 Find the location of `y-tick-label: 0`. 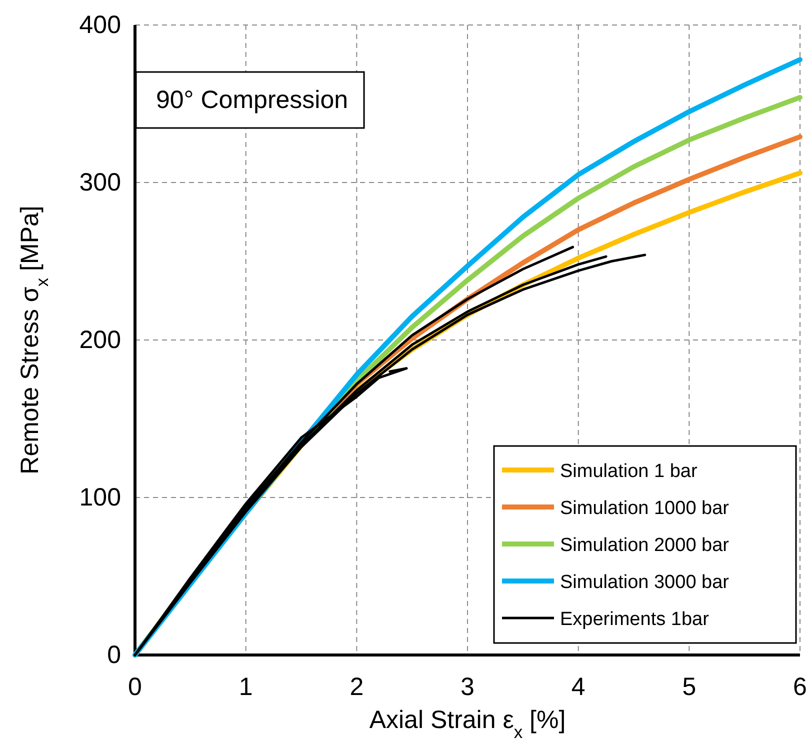

y-tick-label: 0 is located at coordinates (114, 655).